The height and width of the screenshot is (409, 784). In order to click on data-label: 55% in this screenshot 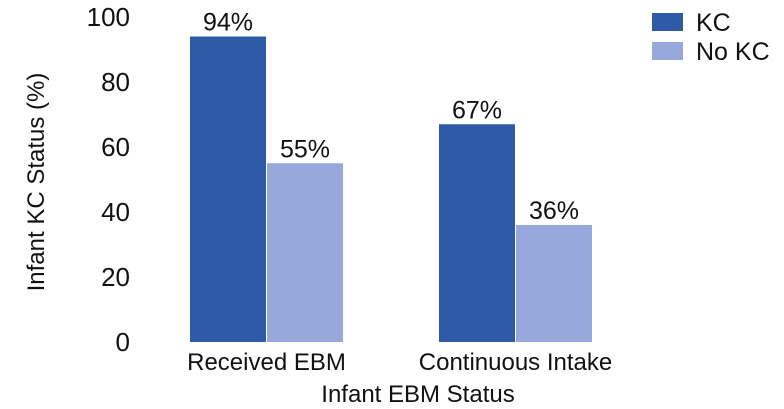, I will do `click(305, 149)`.